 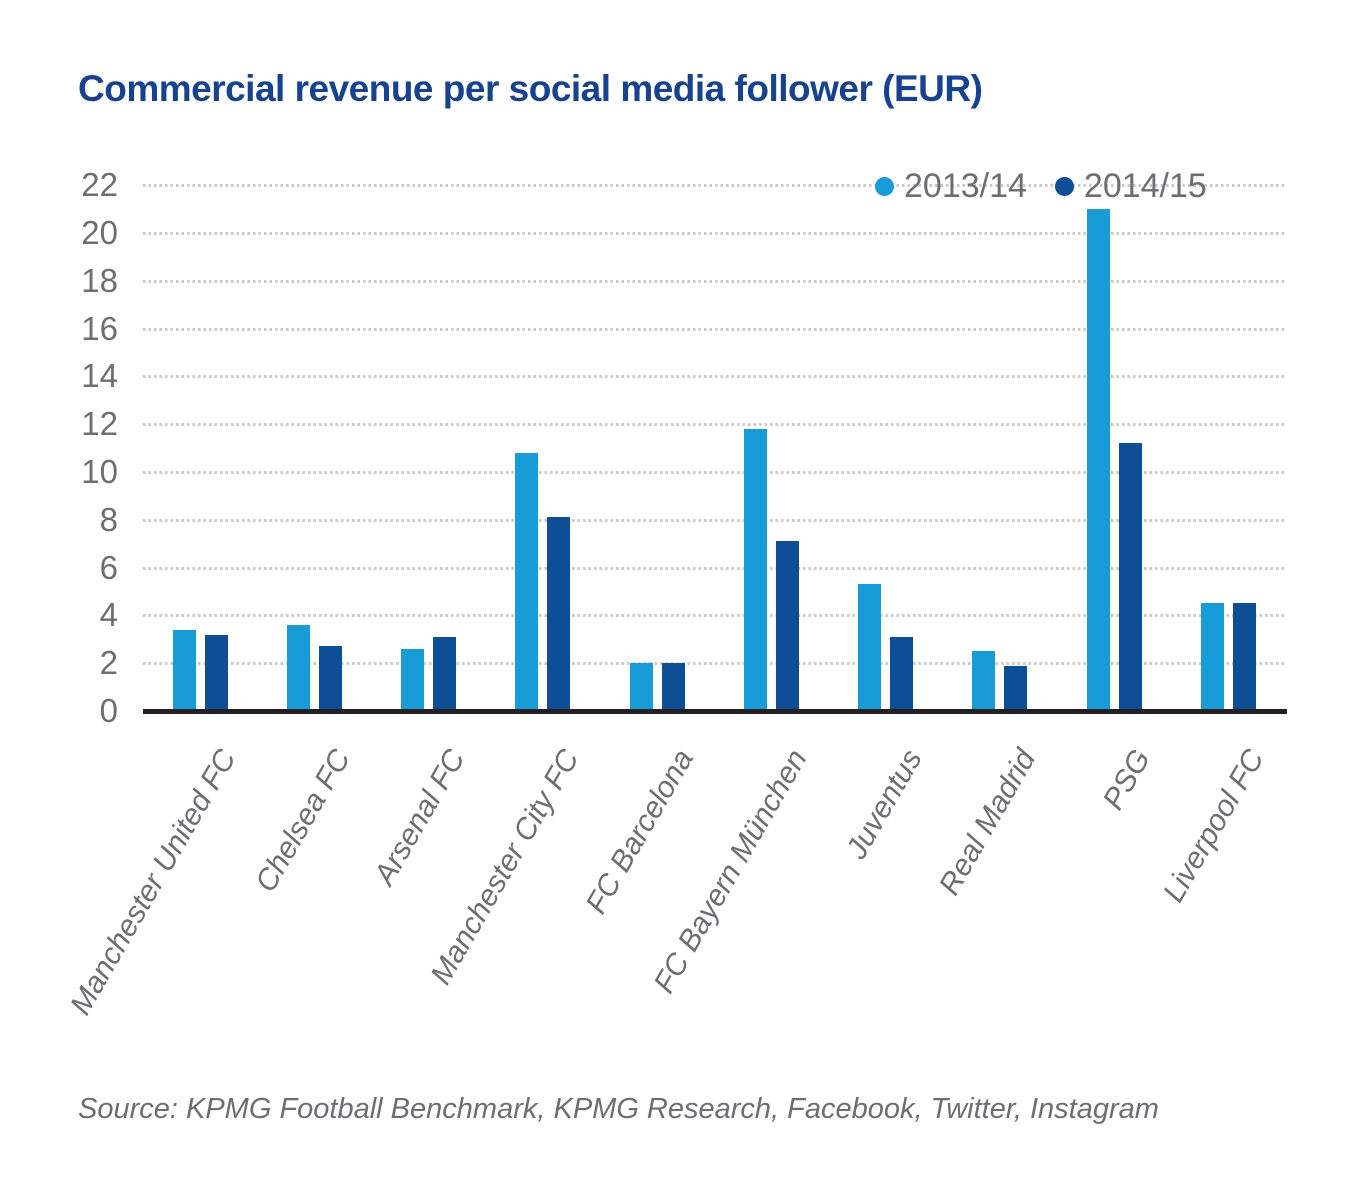 What do you see at coordinates (445, 673) in the screenshot?
I see `bar-2014-15-arsenal-fc` at bounding box center [445, 673].